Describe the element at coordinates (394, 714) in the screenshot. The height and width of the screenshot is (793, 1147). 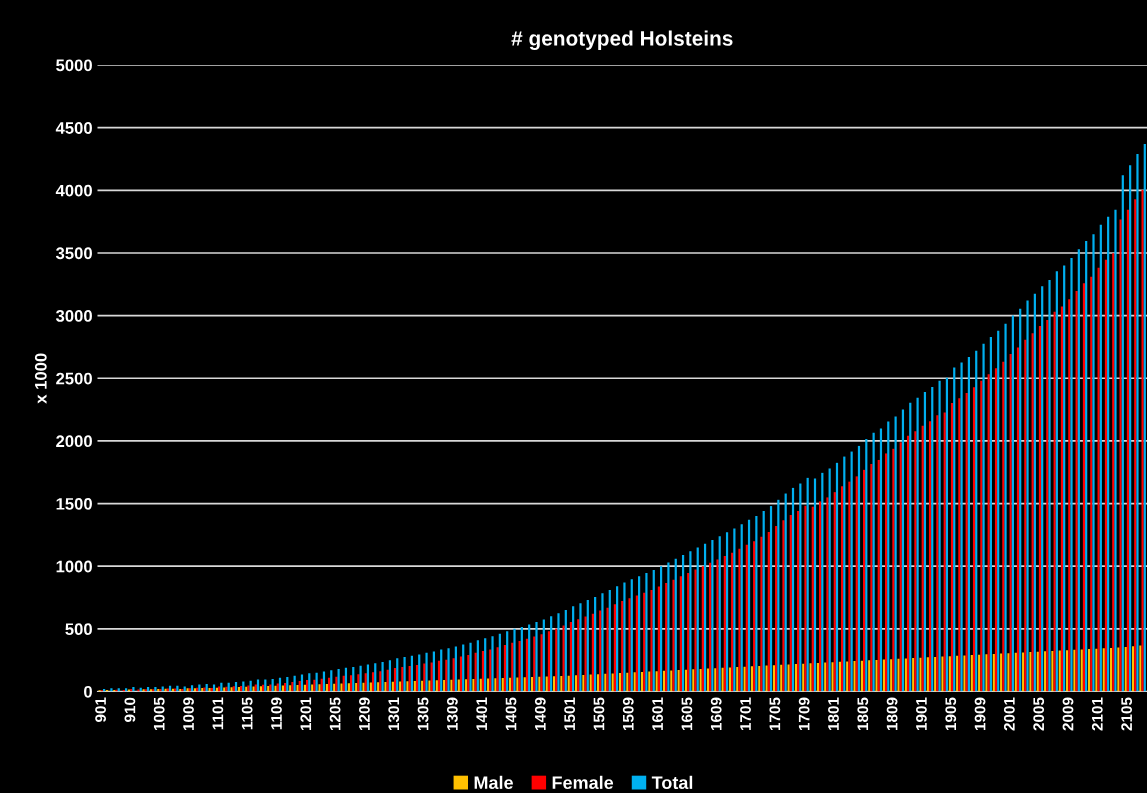
I see `x-tick-label: 1301` at that location.